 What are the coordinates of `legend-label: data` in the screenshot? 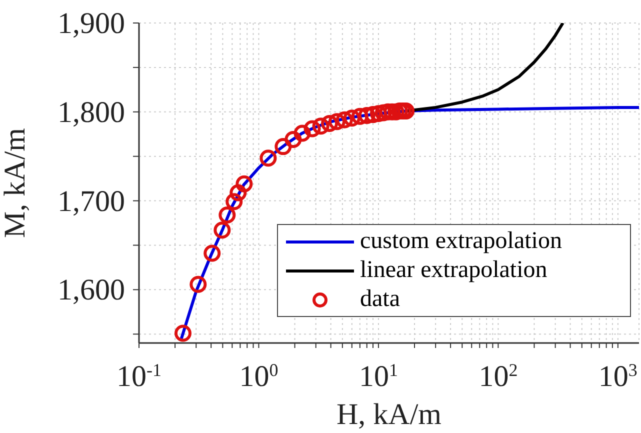 It's located at (380, 299).